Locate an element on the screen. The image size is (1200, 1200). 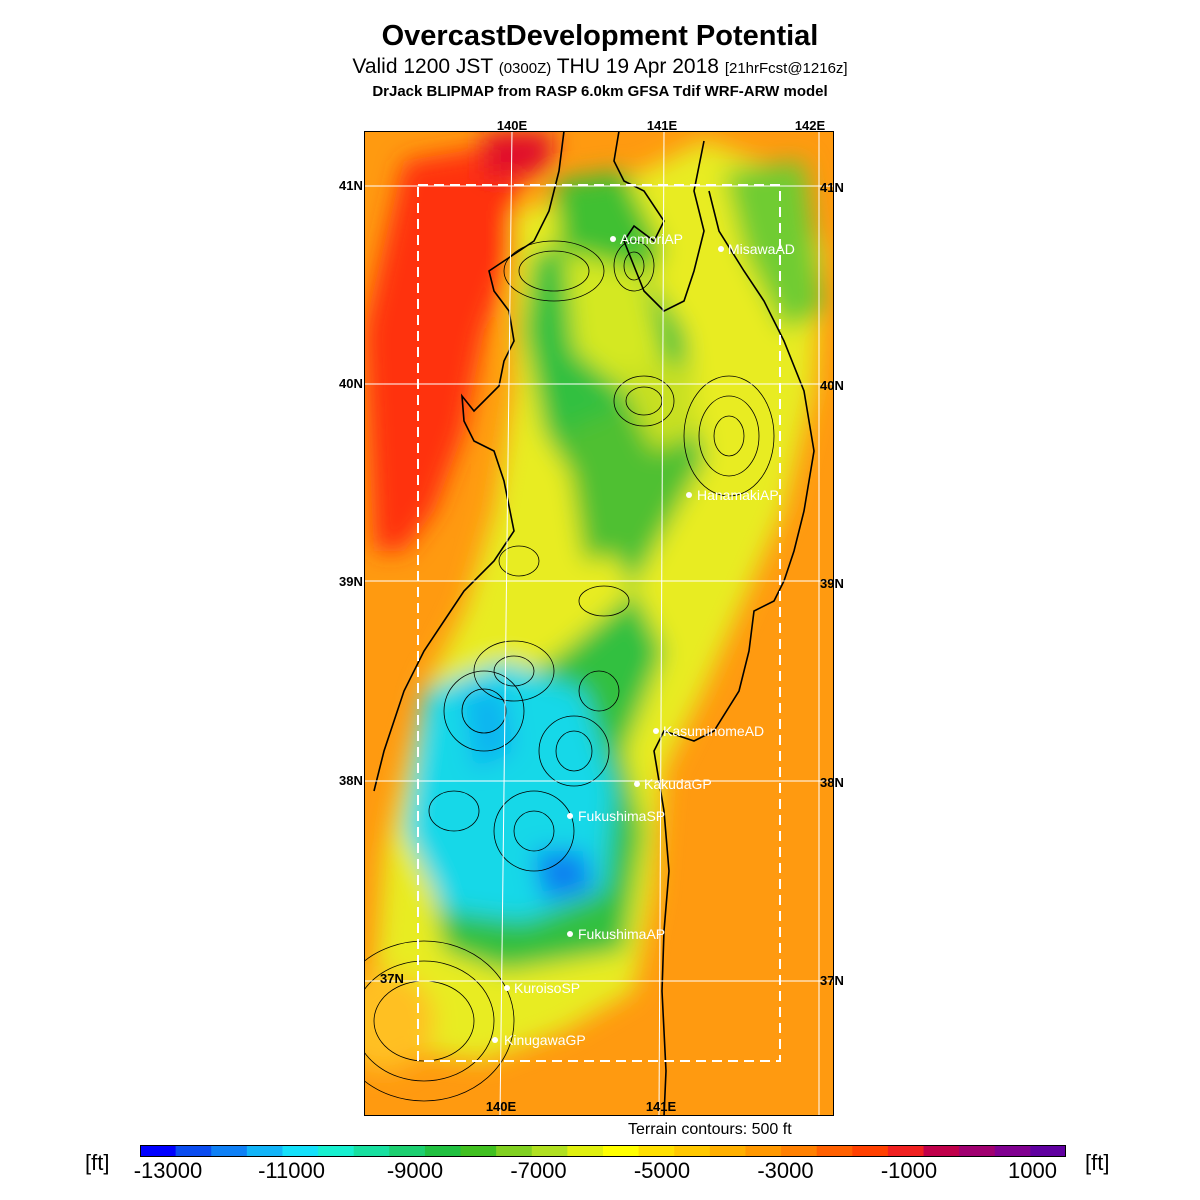
lat-label-right-40n: 40N is located at coordinates (832, 385).